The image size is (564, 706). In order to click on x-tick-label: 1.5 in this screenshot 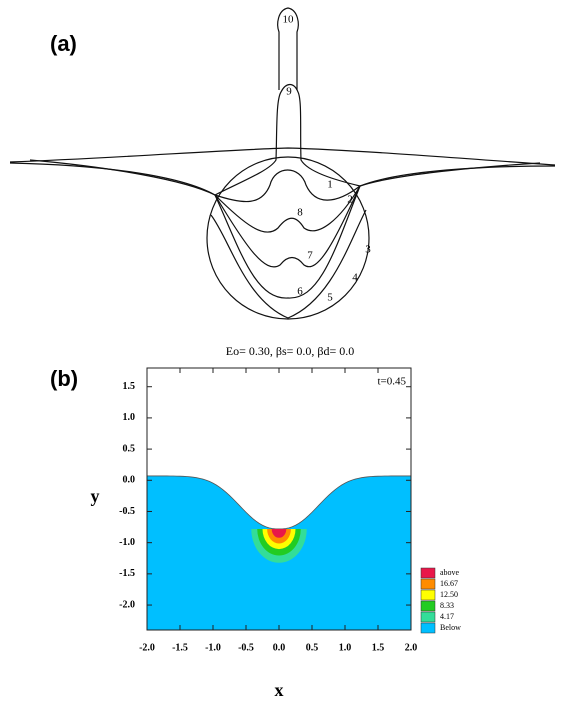, I will do `click(378, 647)`.